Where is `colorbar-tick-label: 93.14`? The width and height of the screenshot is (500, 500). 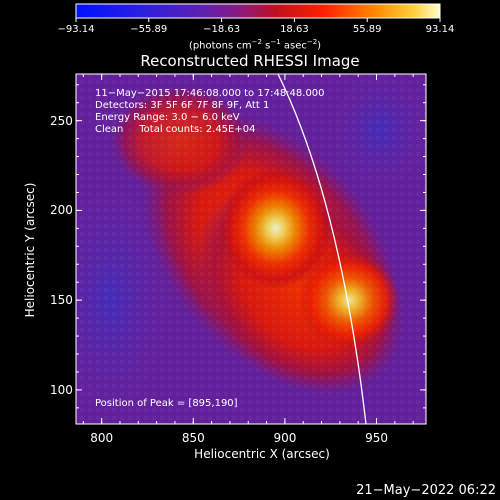
colorbar-tick-label: 93.14 is located at coordinates (440, 29).